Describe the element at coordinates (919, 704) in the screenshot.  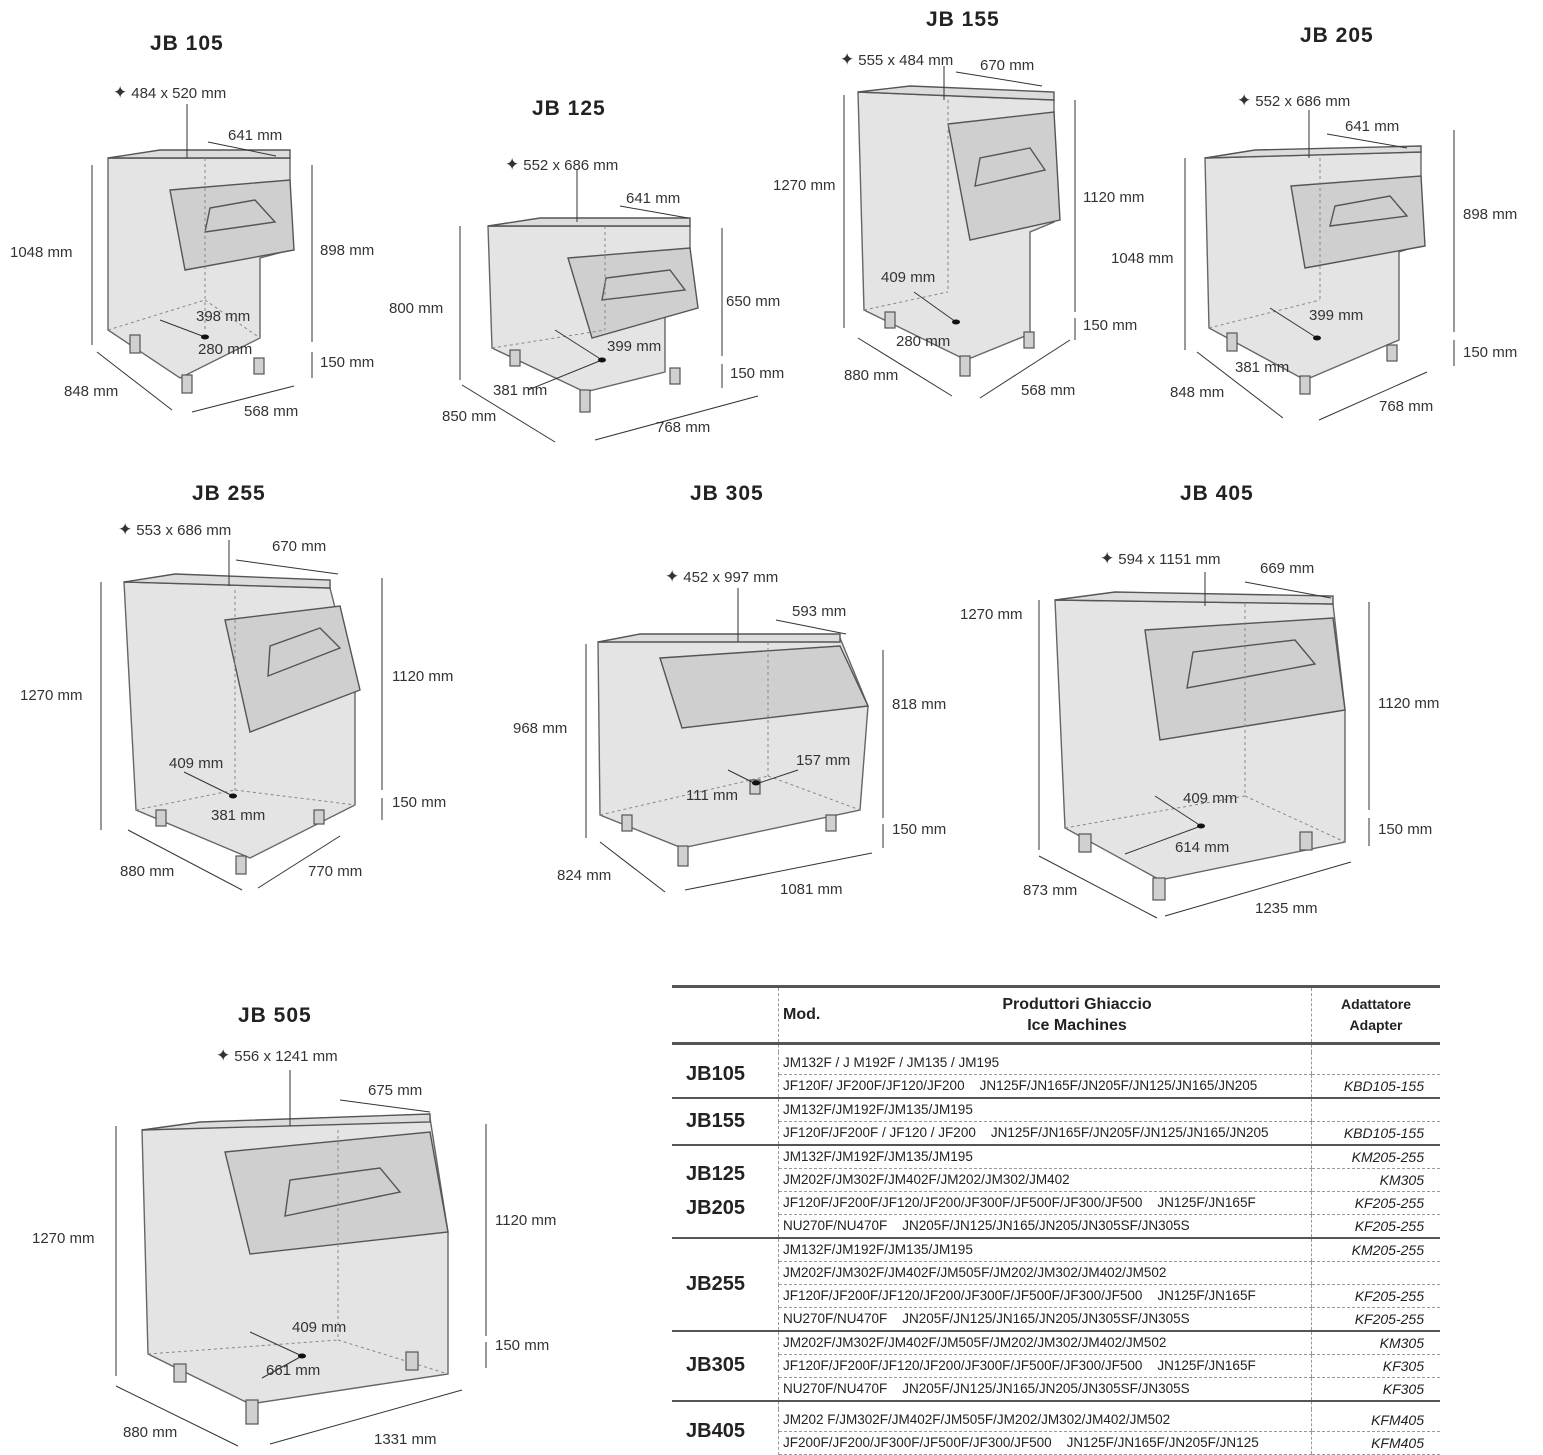
I see `height-bin-label: 818 mm` at that location.